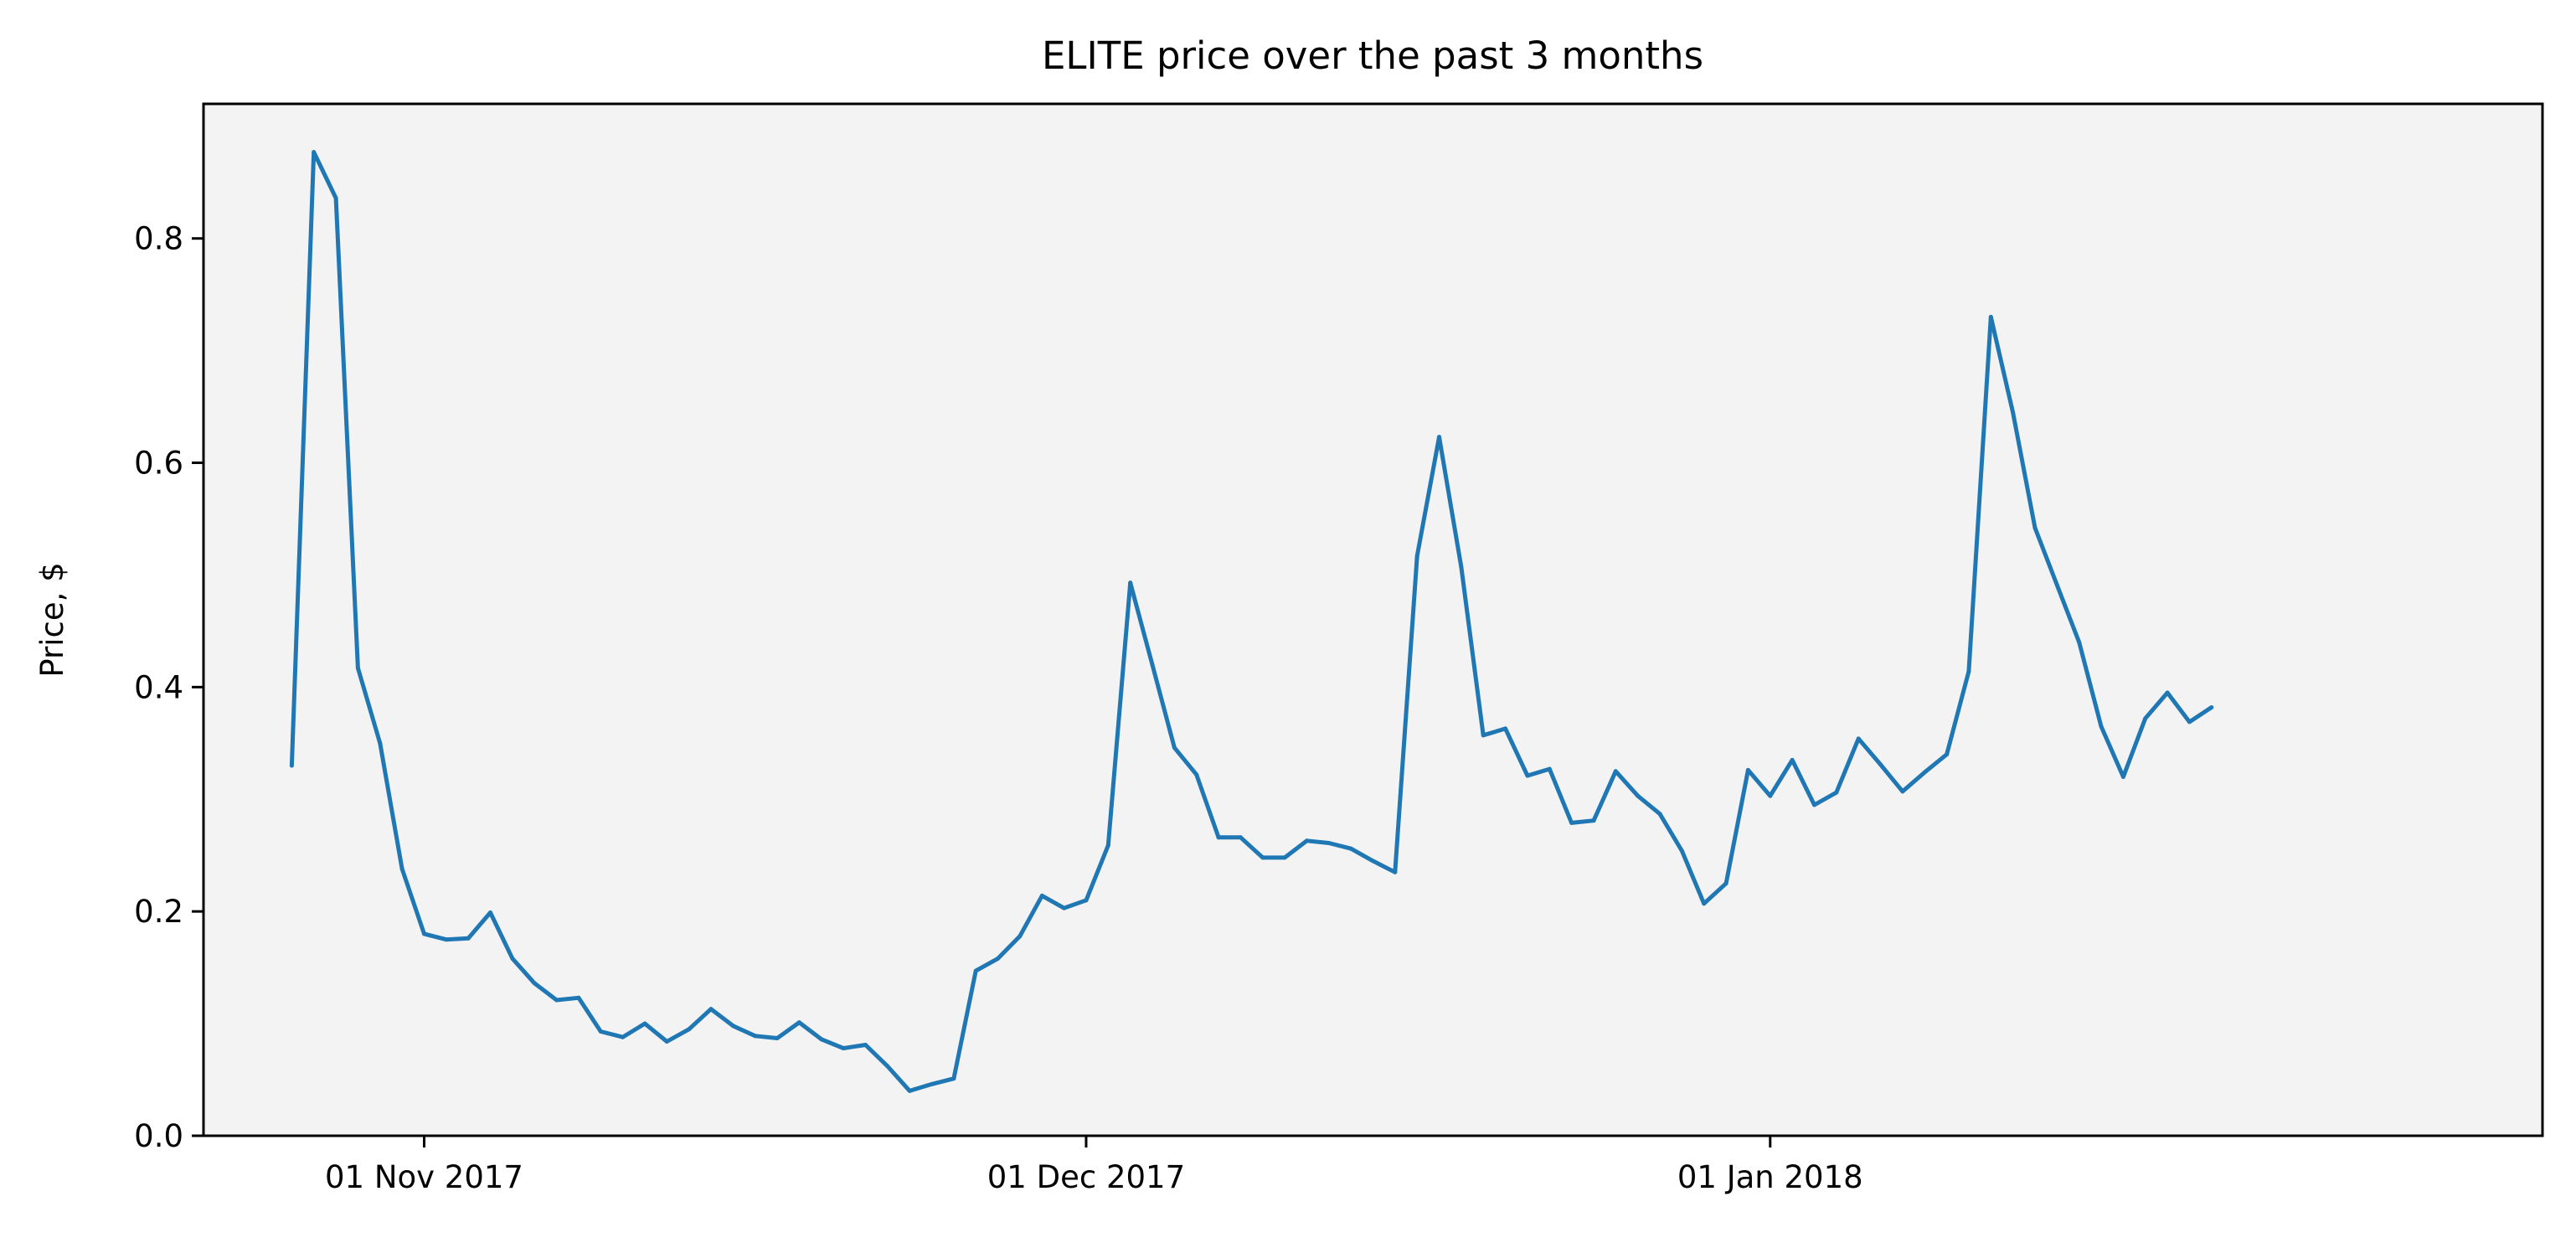  What do you see at coordinates (1086, 1177) in the screenshot?
I see `x-tick-label: 01 Dec 2017` at bounding box center [1086, 1177].